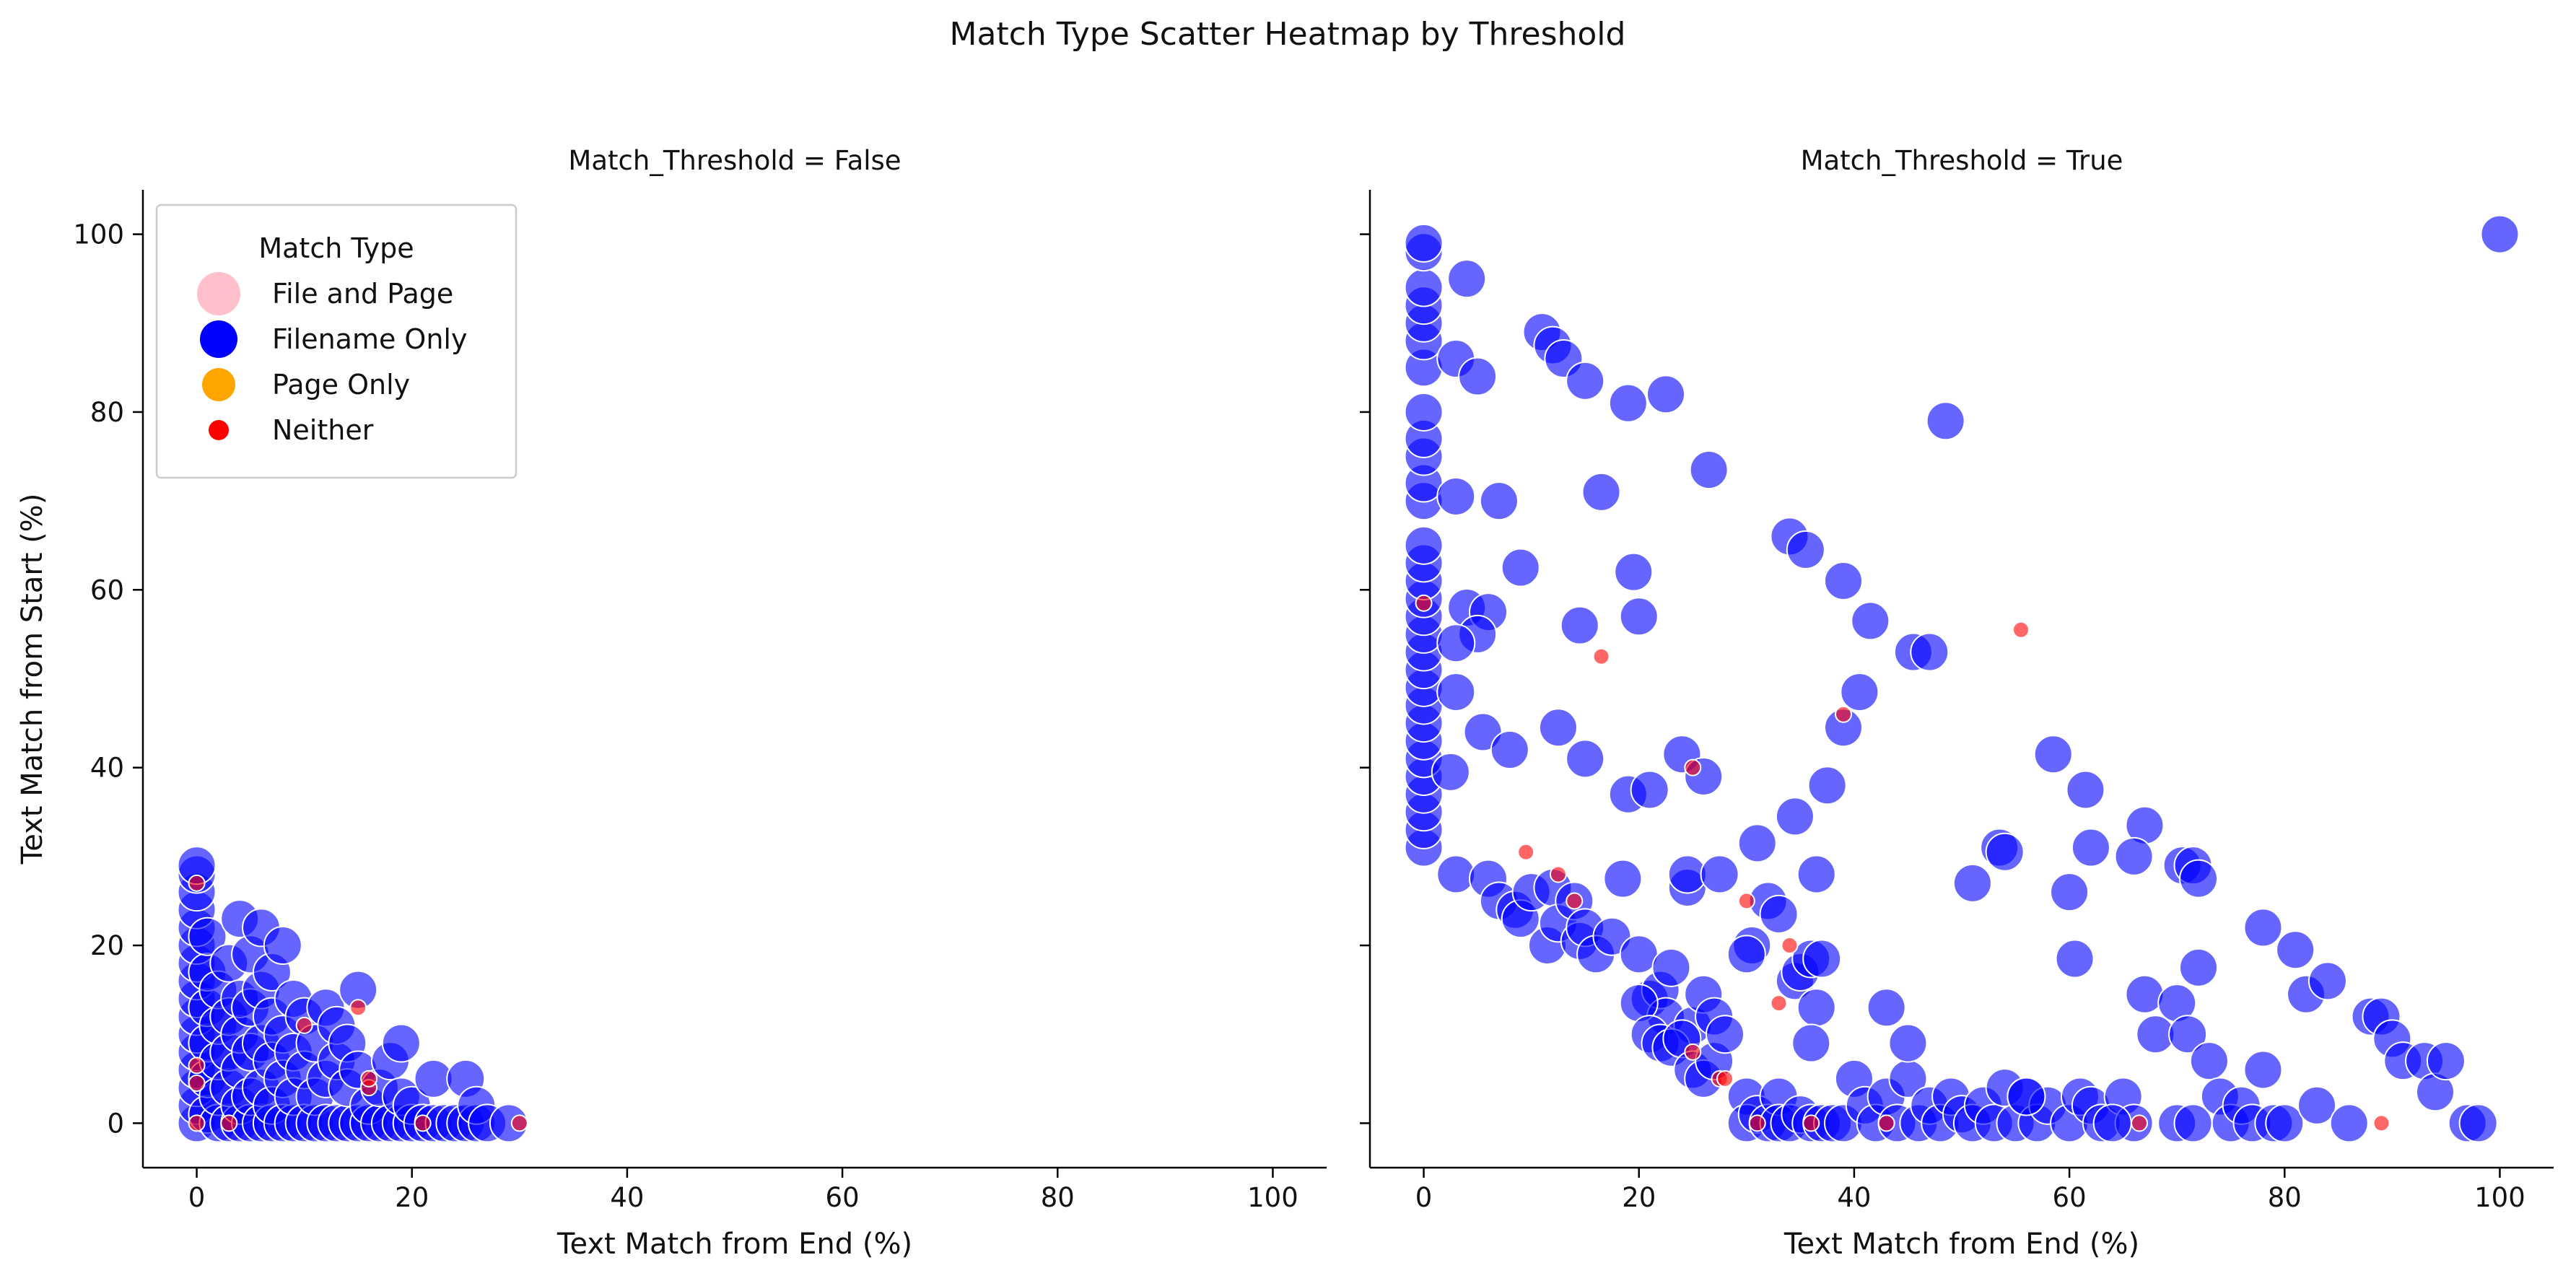  What do you see at coordinates (336, 248) in the screenshot?
I see `legend-title: Match Type` at bounding box center [336, 248].